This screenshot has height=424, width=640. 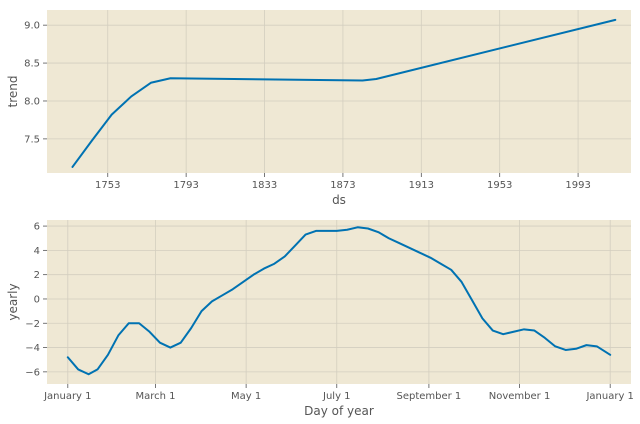 I want to click on trend-ytick-label: 8.5, so click(x=32, y=64).